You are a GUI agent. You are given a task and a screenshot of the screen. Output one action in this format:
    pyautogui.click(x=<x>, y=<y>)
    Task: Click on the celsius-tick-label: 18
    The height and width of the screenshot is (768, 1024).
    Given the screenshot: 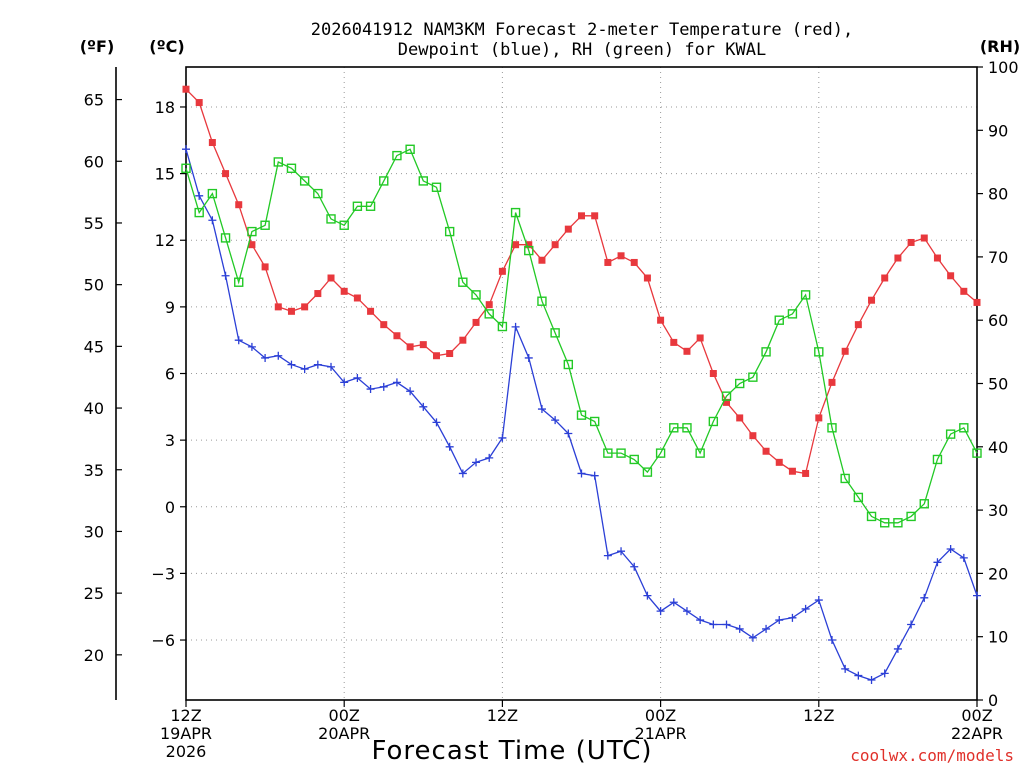 What is the action you would take?
    pyautogui.click(x=165, y=107)
    